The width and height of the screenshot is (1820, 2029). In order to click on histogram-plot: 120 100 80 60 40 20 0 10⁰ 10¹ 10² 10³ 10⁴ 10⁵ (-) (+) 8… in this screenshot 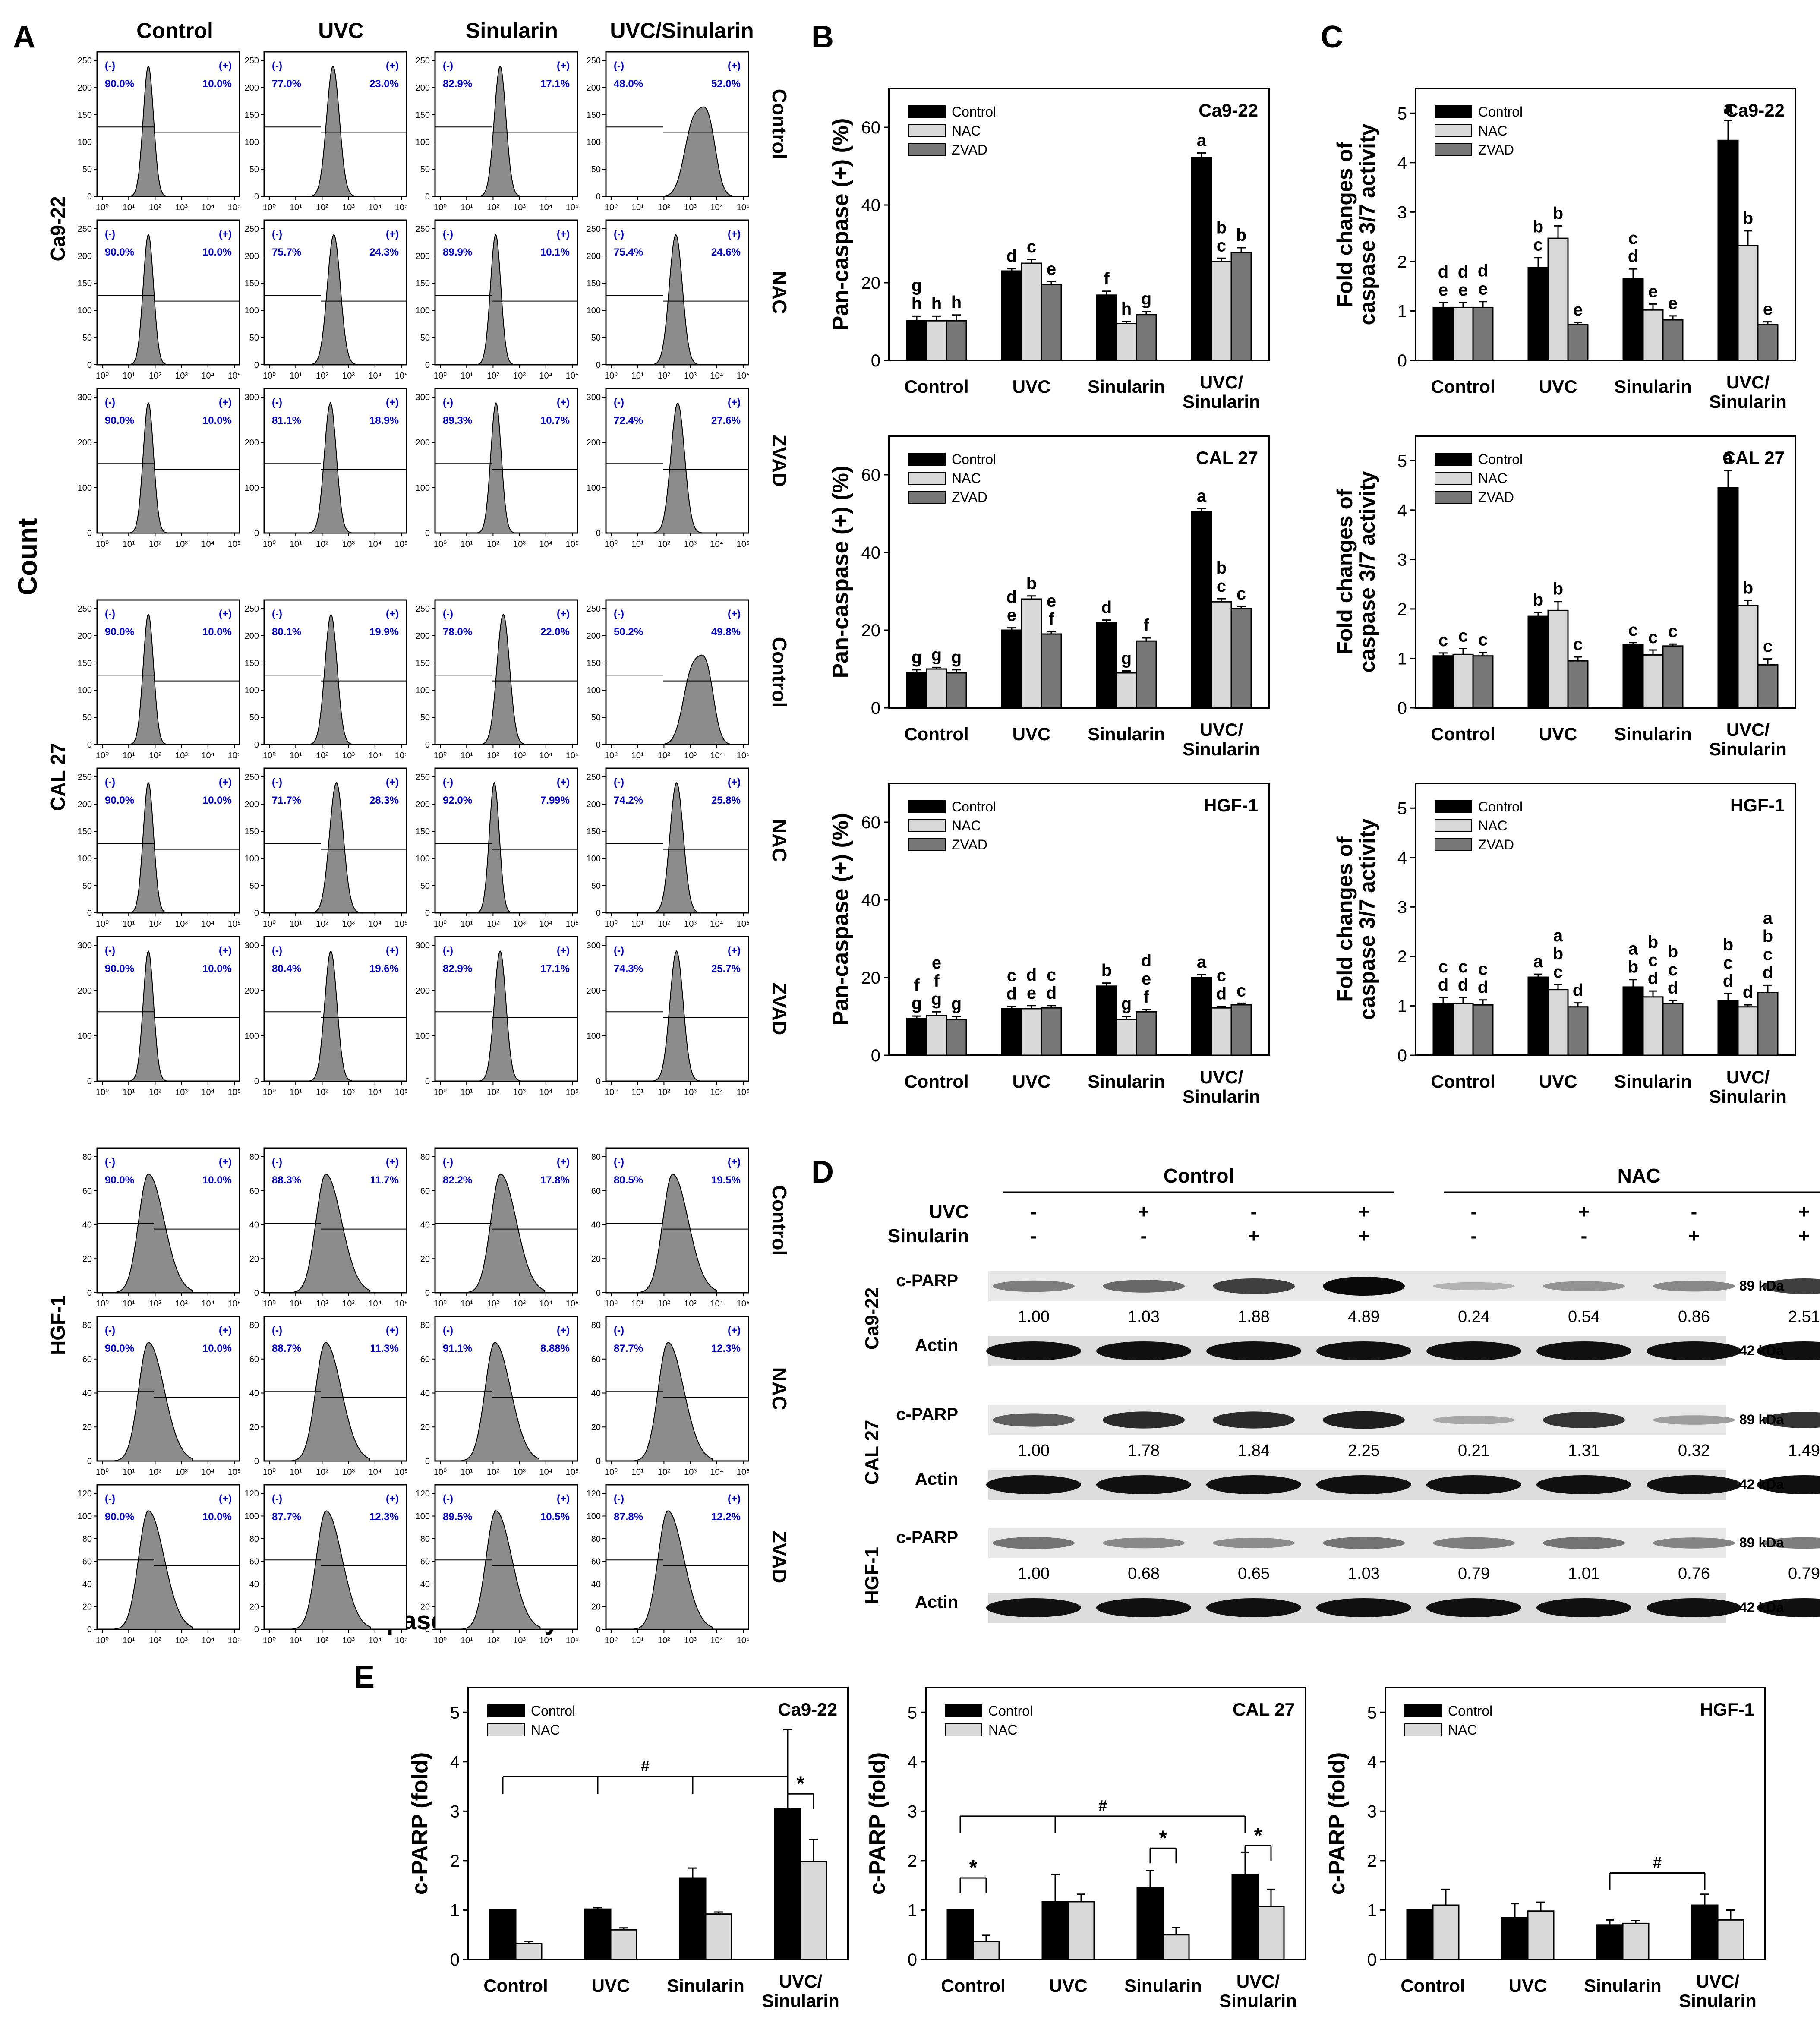, I will do `click(326, 1564)`.